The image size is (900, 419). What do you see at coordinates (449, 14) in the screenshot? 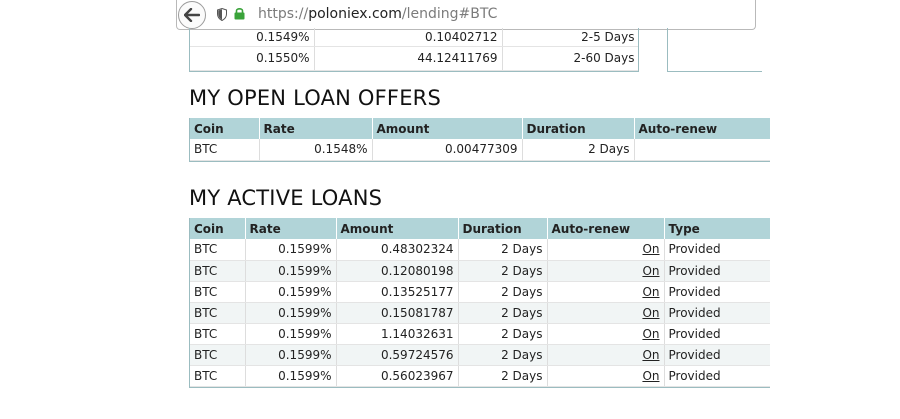
I see `url-path: /lending#BTC` at bounding box center [449, 14].